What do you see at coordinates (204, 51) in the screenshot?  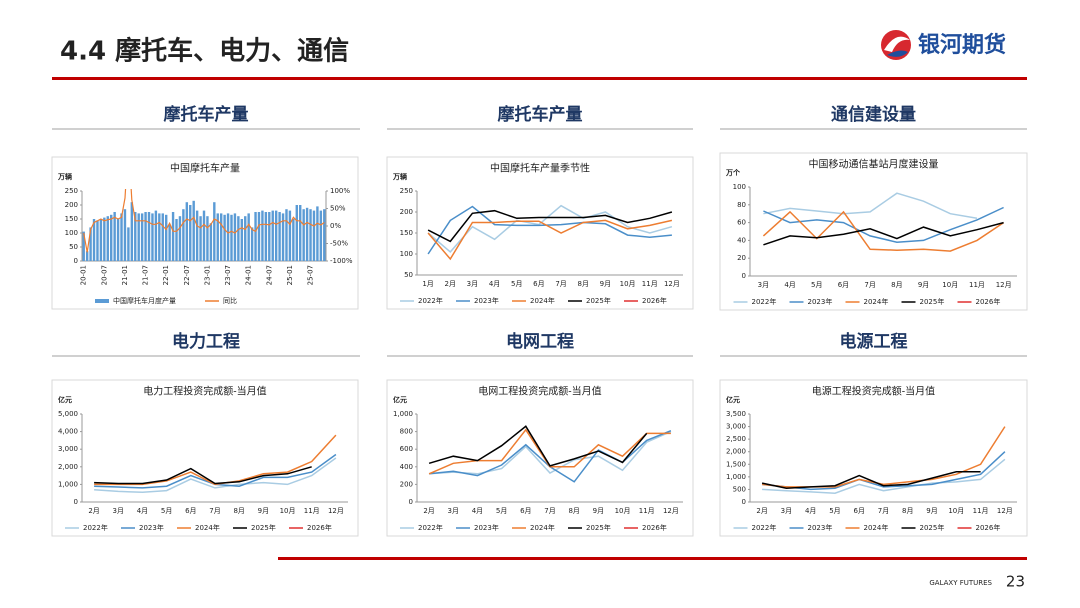 I see `slide-title: 4.4 摩托车、电力、通信` at bounding box center [204, 51].